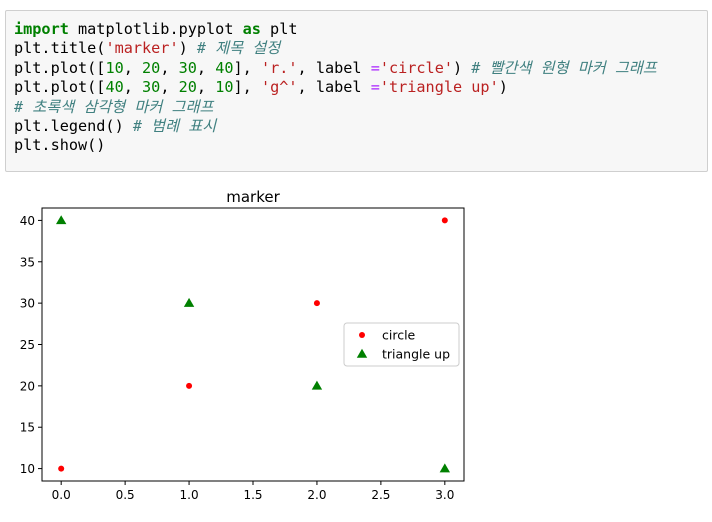  What do you see at coordinates (362, 335) in the screenshot?
I see `legend-circle-icon` at bounding box center [362, 335].